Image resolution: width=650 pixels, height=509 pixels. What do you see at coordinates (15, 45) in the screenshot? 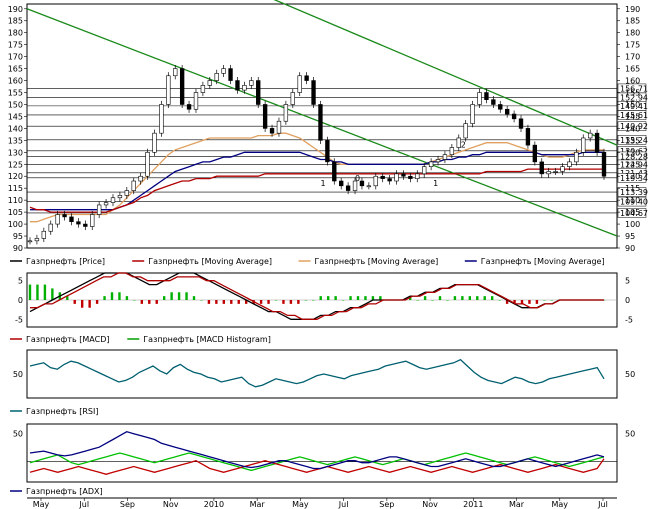
I see `y-tick-label-left: 175` at bounding box center [15, 45].